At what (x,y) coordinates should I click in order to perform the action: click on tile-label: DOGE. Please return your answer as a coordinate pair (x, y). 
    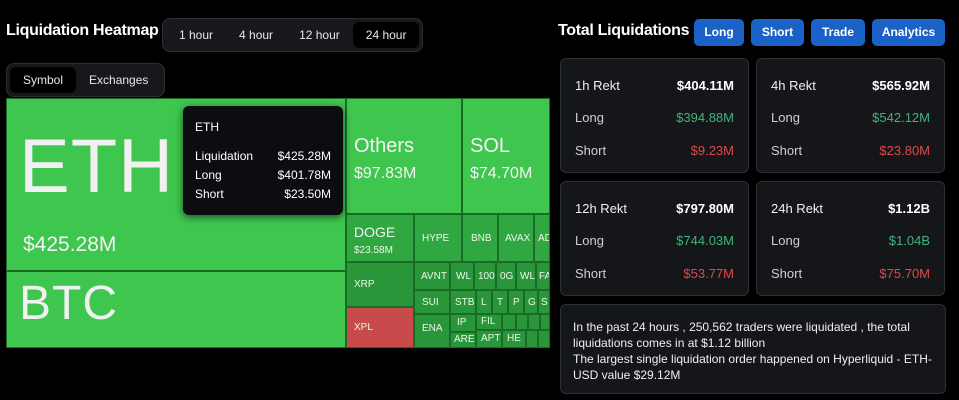
    Looking at the image, I should click on (375, 232).